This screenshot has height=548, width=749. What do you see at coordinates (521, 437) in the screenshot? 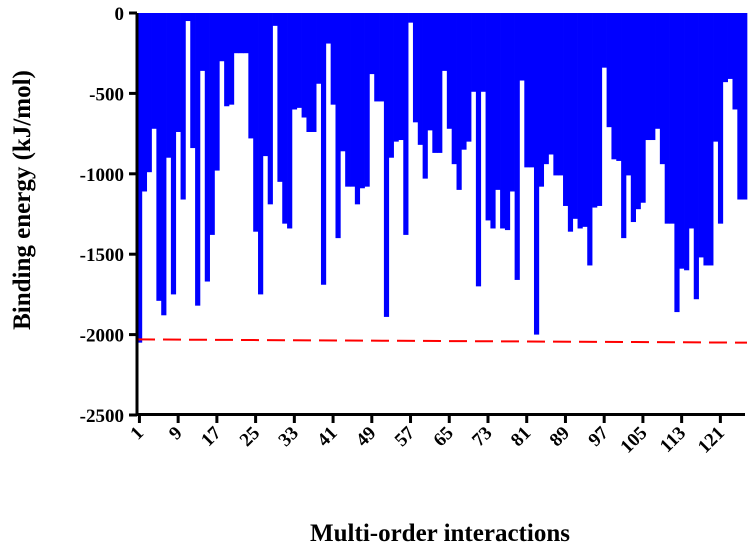
I see `x-tick-label: 81` at bounding box center [521, 437].